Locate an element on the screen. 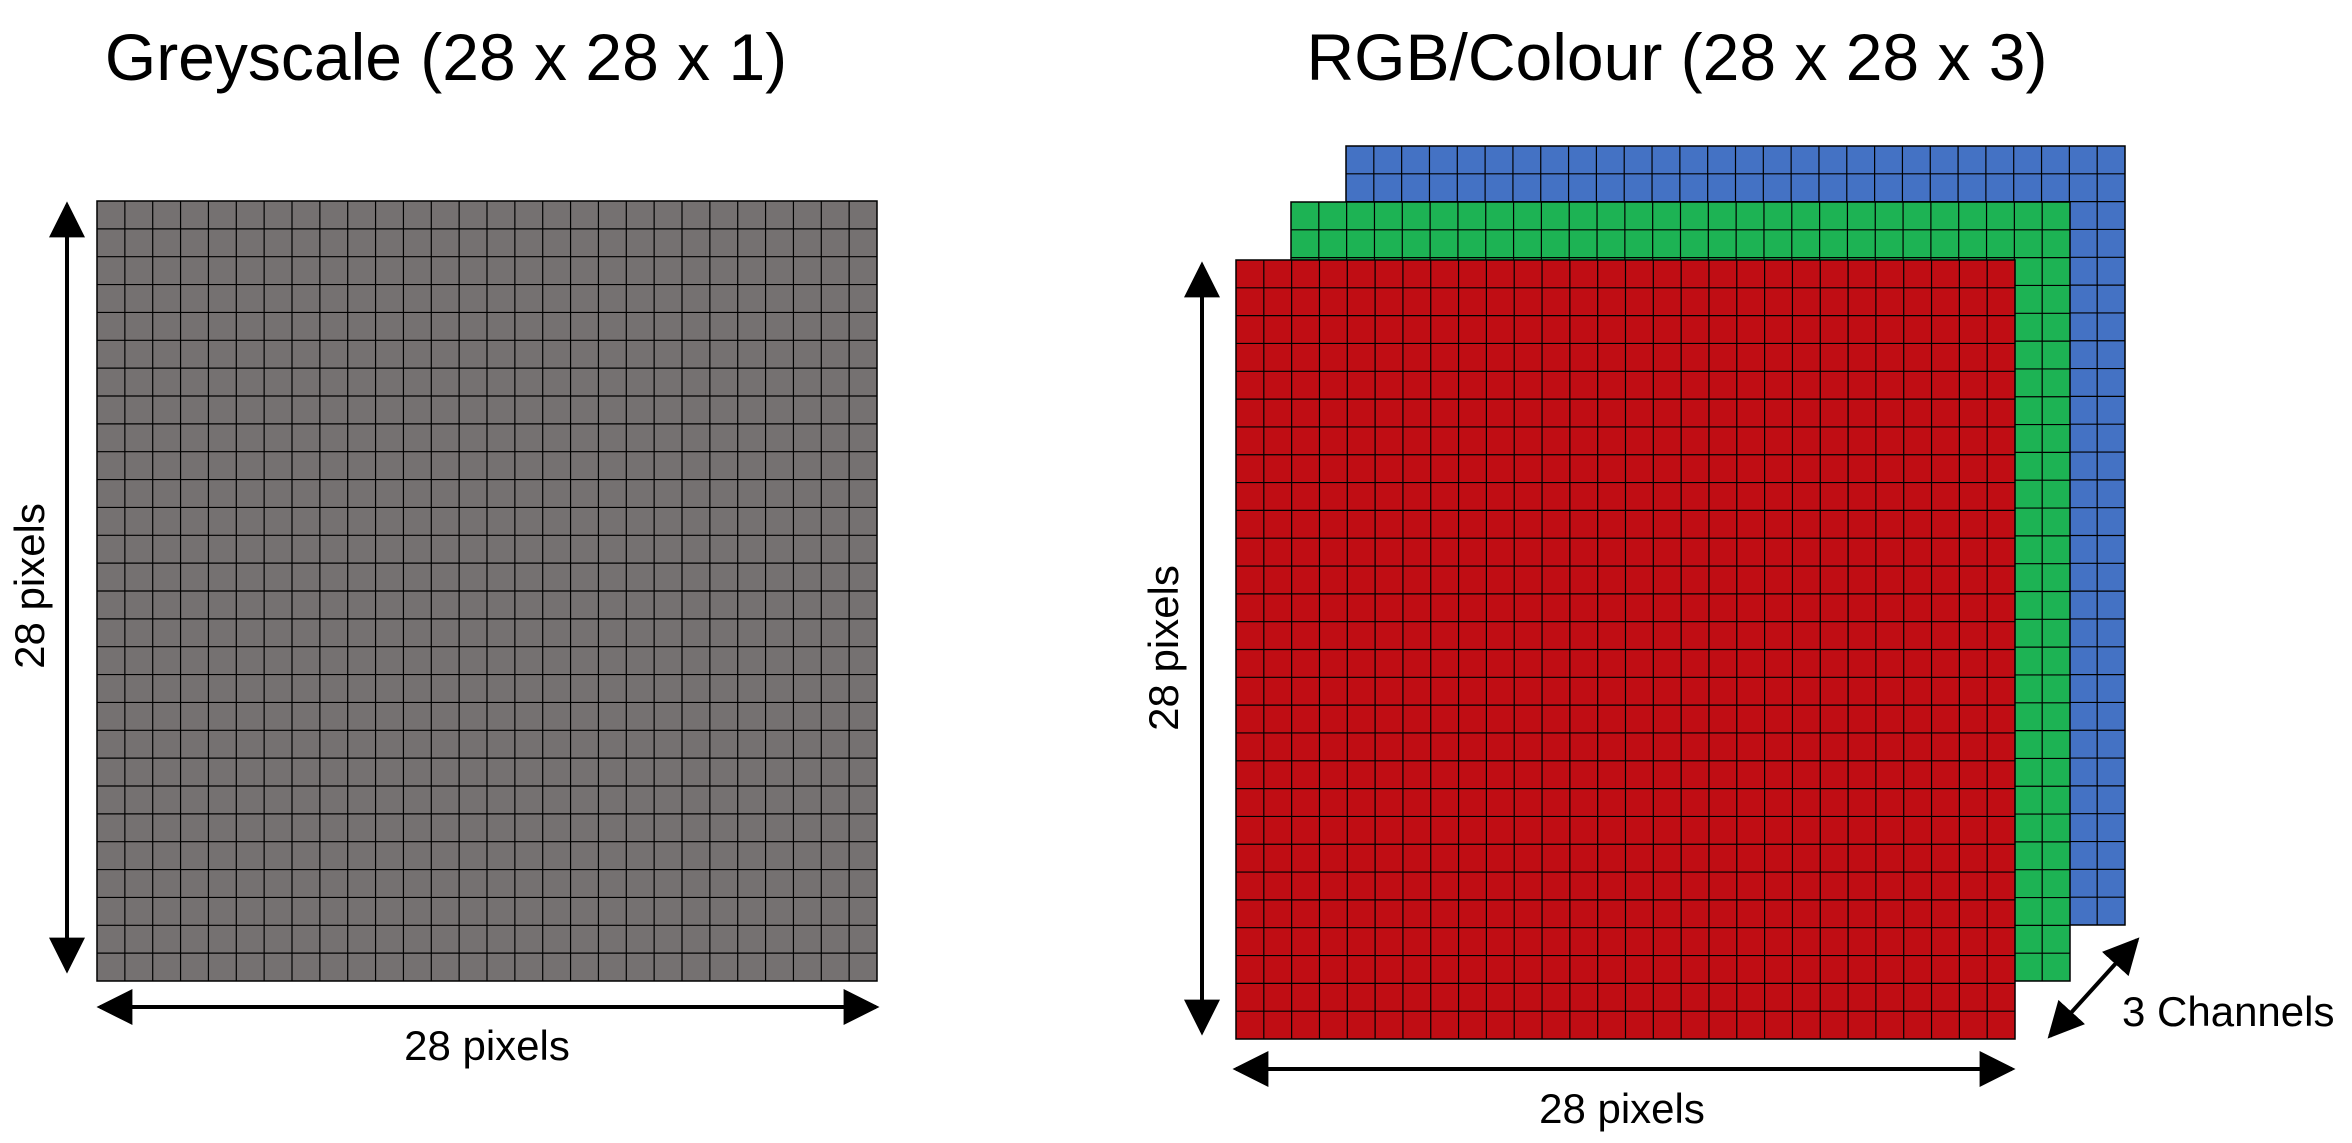 The height and width of the screenshot is (1143, 2352). greyscale-width-label: 28 pixels is located at coordinates (487, 1045).